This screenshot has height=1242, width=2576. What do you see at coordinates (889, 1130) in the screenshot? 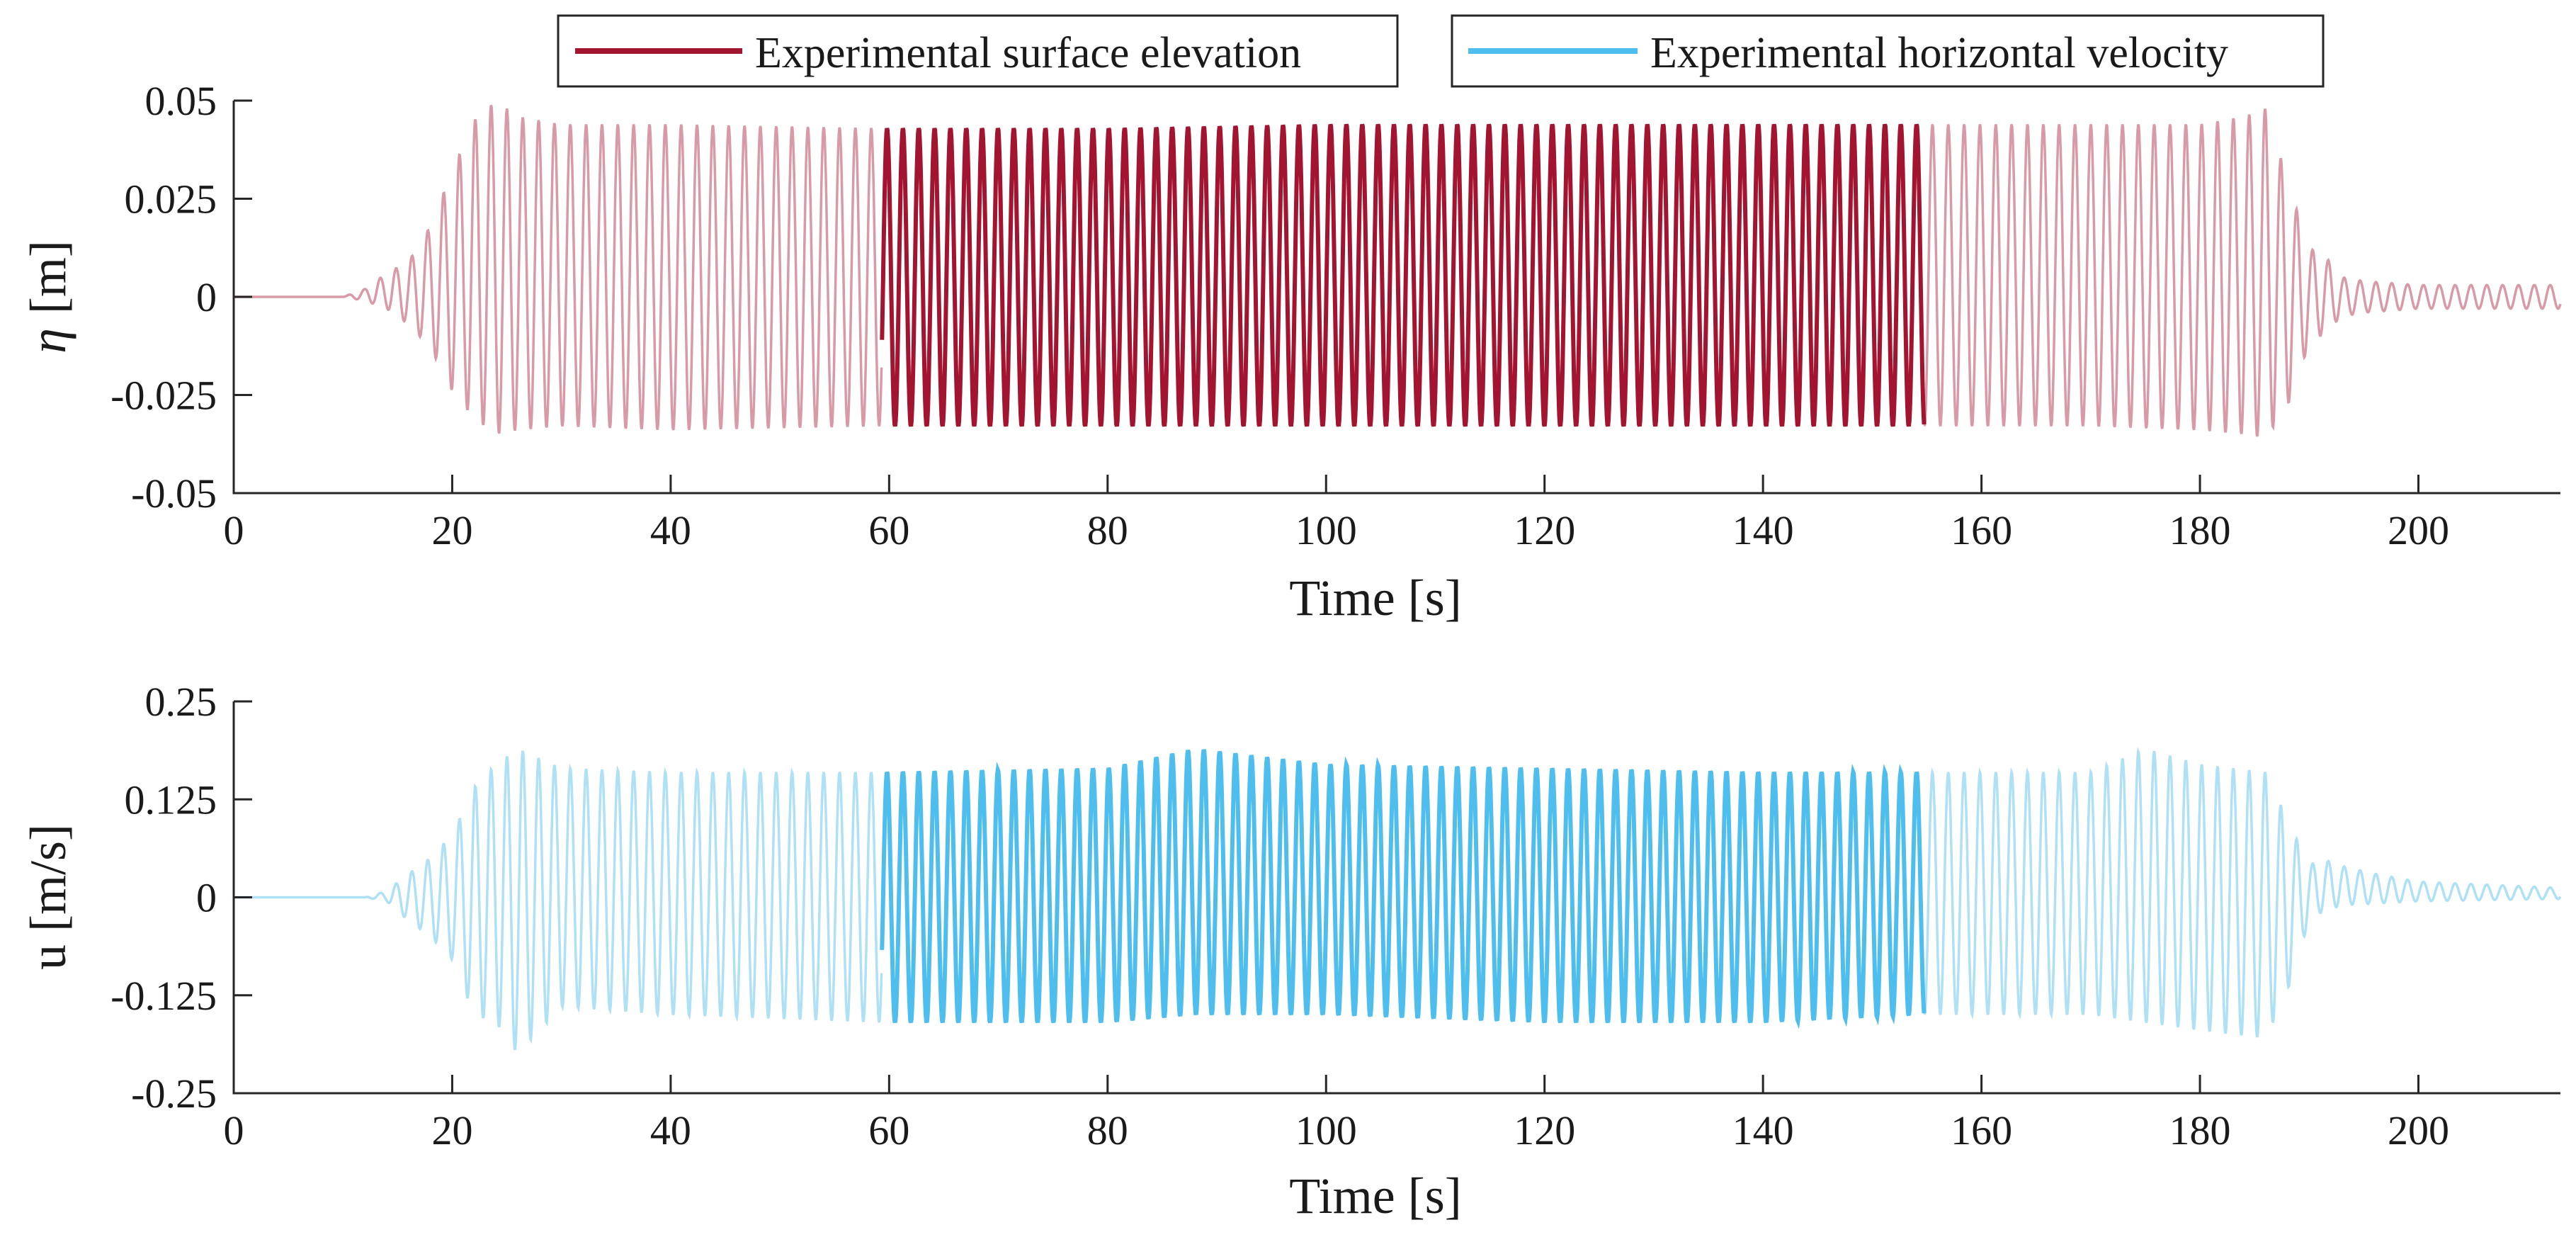
I see `horizontal-velocity-x-tick-label: 60` at bounding box center [889, 1130].